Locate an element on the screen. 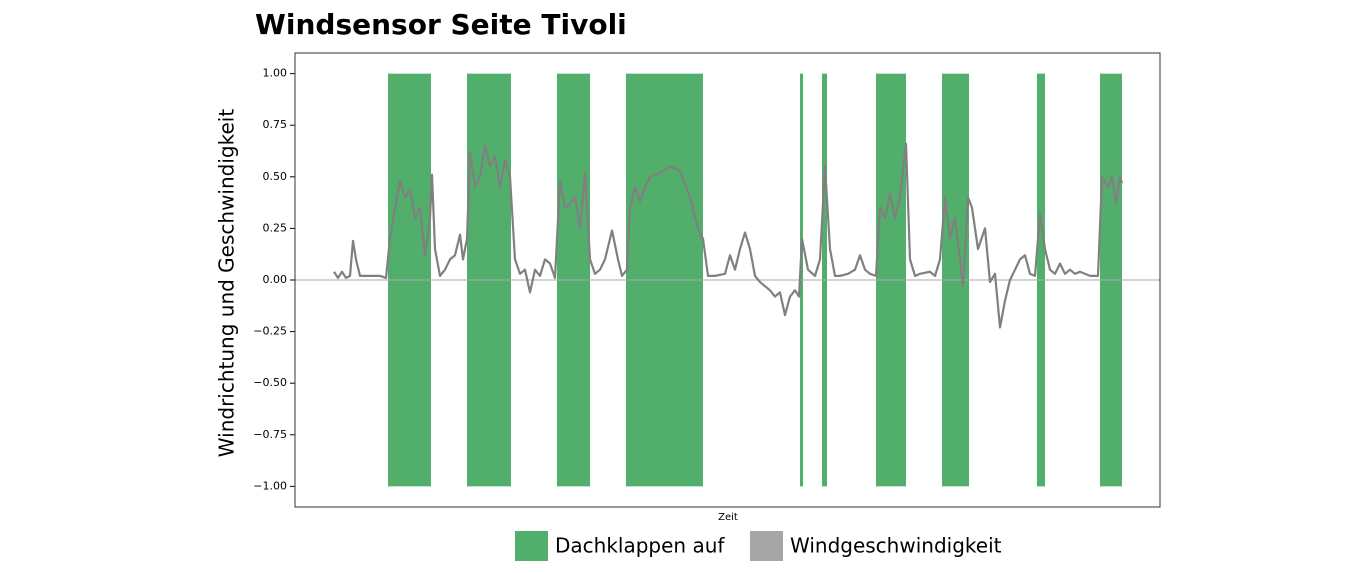 This screenshot has width=1366, height=573. y-tick-label: −0.75 is located at coordinates (270, 434).